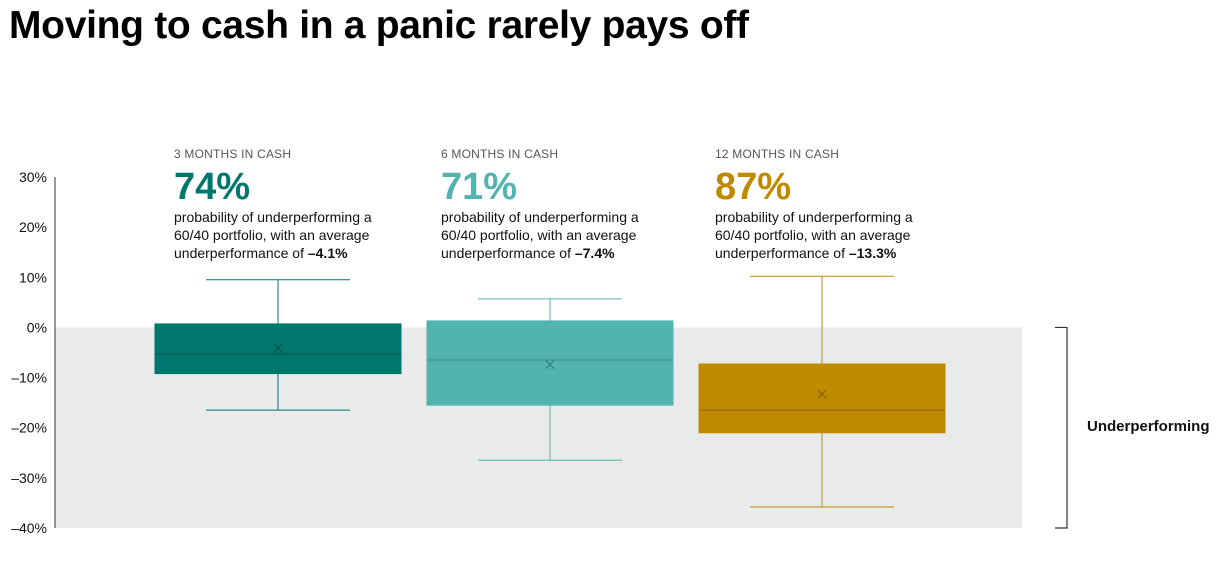 This screenshot has width=1225, height=575. I want to click on y-tick-label: 10%, so click(33, 277).